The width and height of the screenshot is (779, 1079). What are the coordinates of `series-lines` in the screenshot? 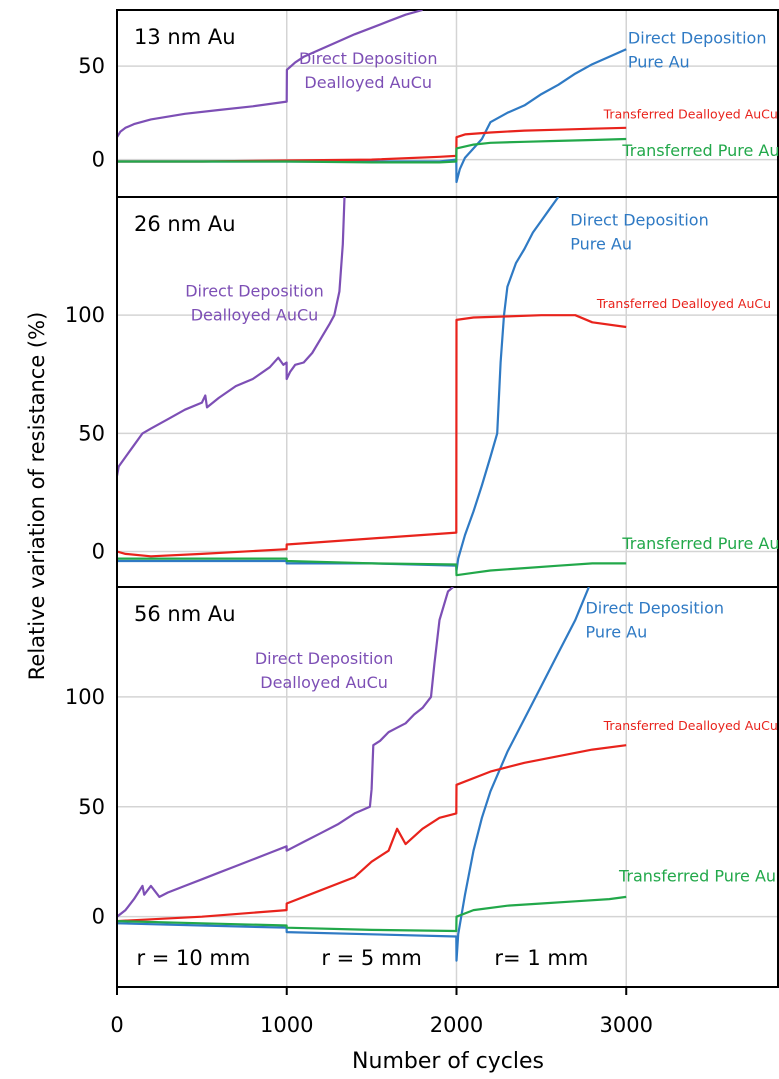 It's located at (372, 97).